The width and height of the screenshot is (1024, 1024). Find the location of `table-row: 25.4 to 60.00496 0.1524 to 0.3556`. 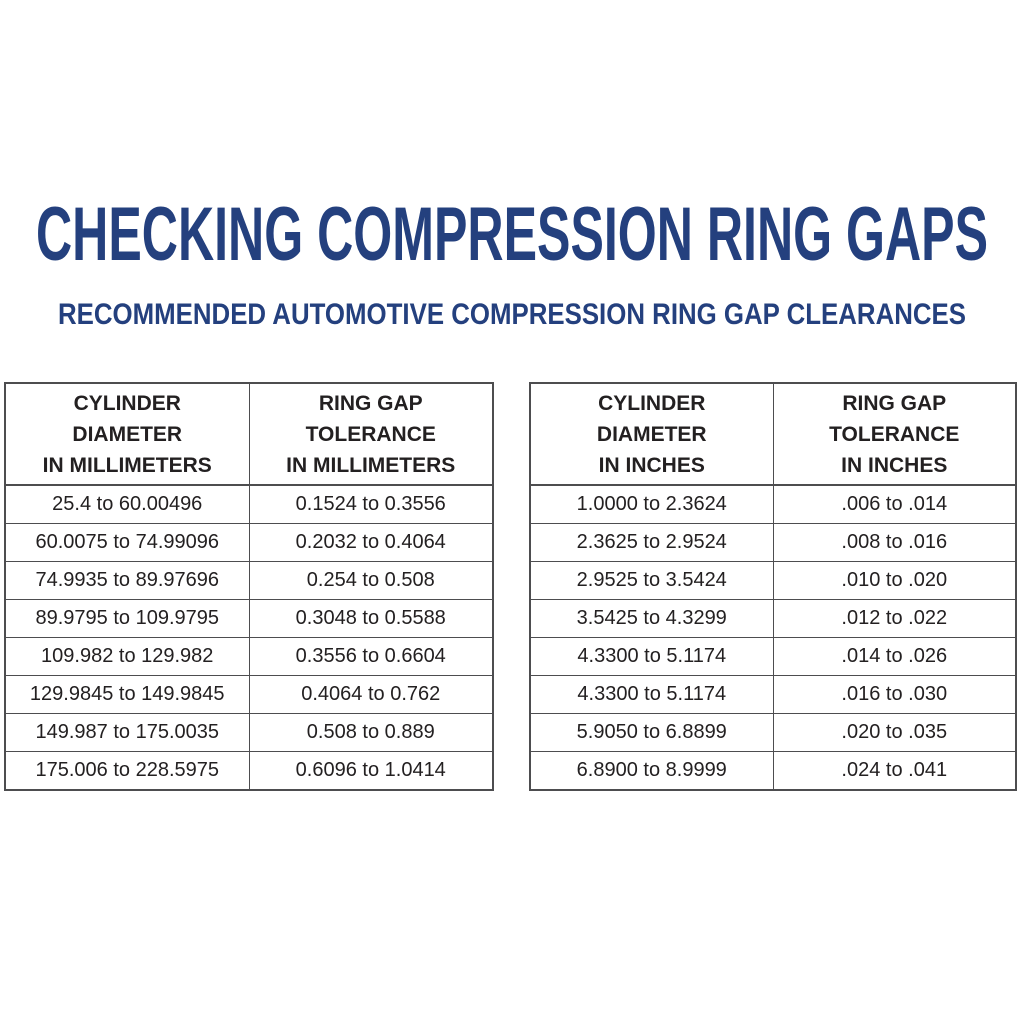

table-row: 25.4 to 60.00496 0.1524 to 0.3556 is located at coordinates (249, 504).